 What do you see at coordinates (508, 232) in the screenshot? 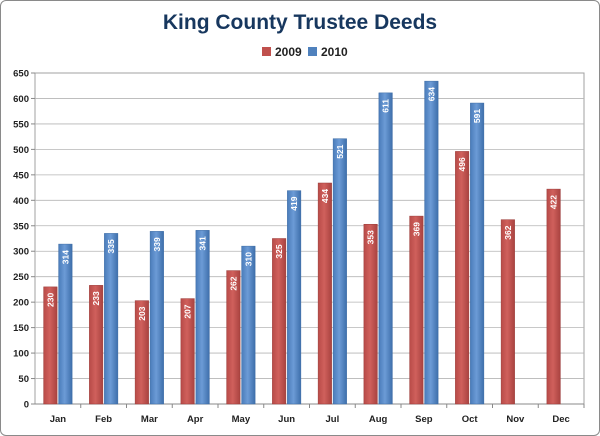
I see `data-label-2009-Nov: 362` at bounding box center [508, 232].